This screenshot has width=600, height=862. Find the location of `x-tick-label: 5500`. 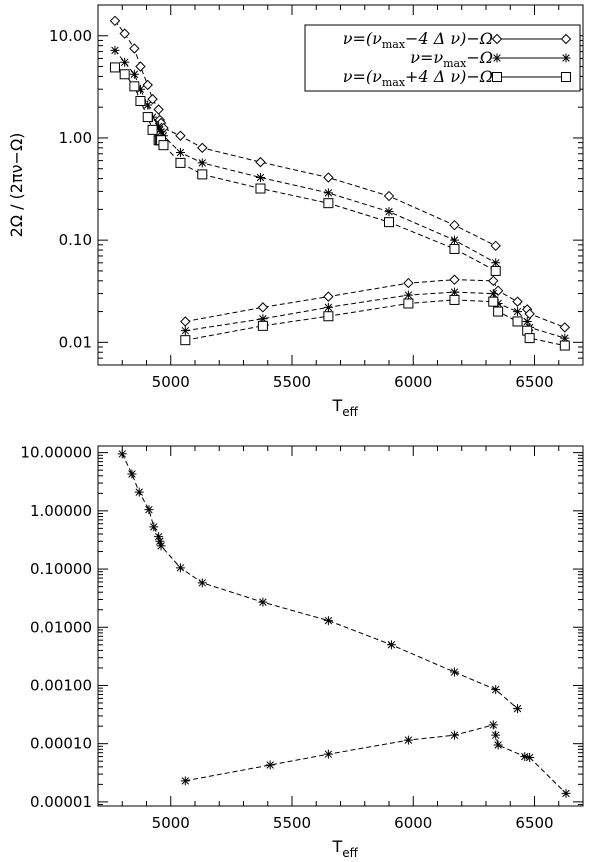

x-tick-label: 5500 is located at coordinates (292, 382).